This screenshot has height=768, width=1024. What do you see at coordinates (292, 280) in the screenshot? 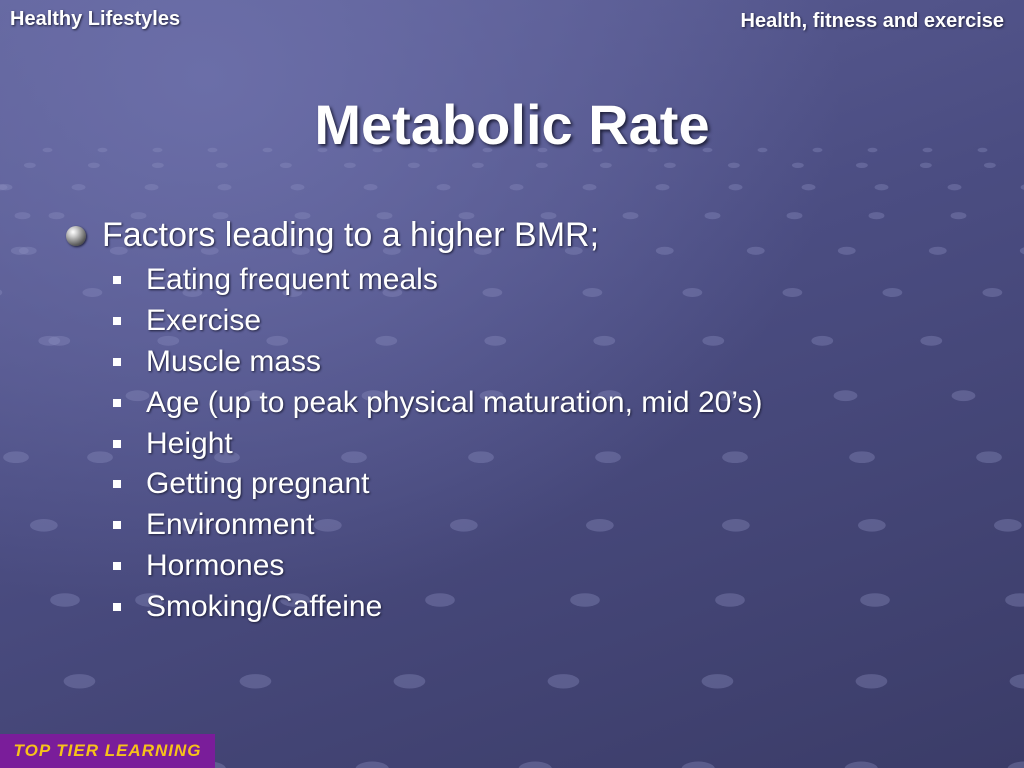
I see `sub-bullet-text: Eating frequent meals` at bounding box center [292, 280].